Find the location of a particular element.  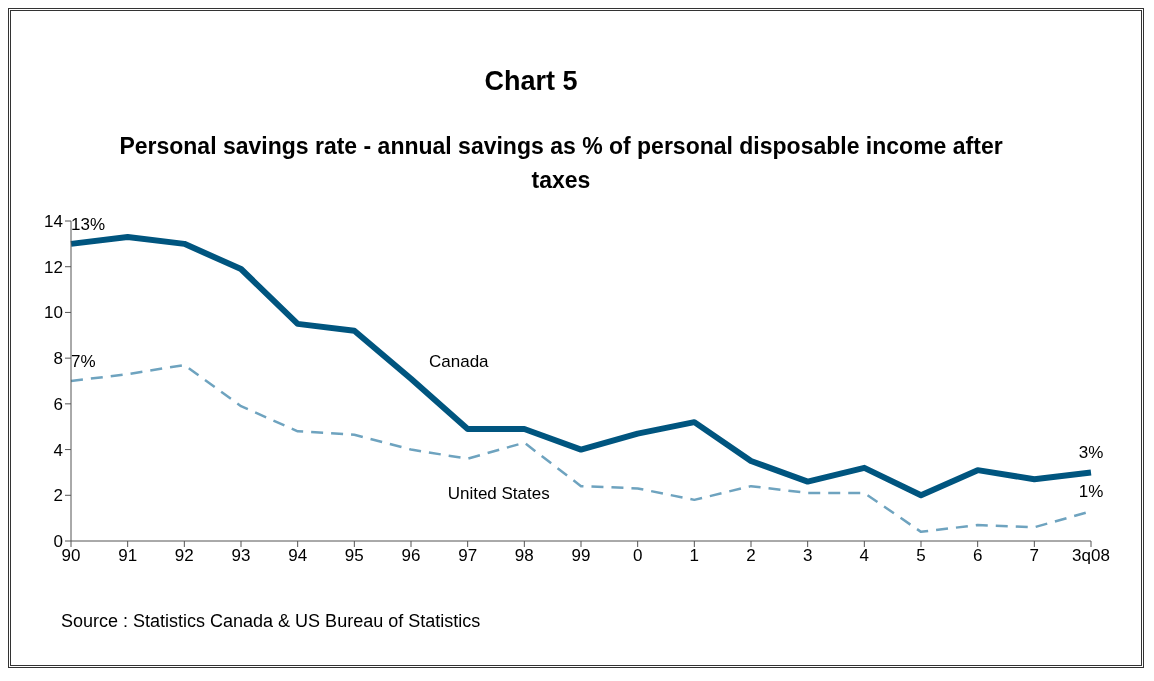

x-tick-label: 5 is located at coordinates (921, 556).